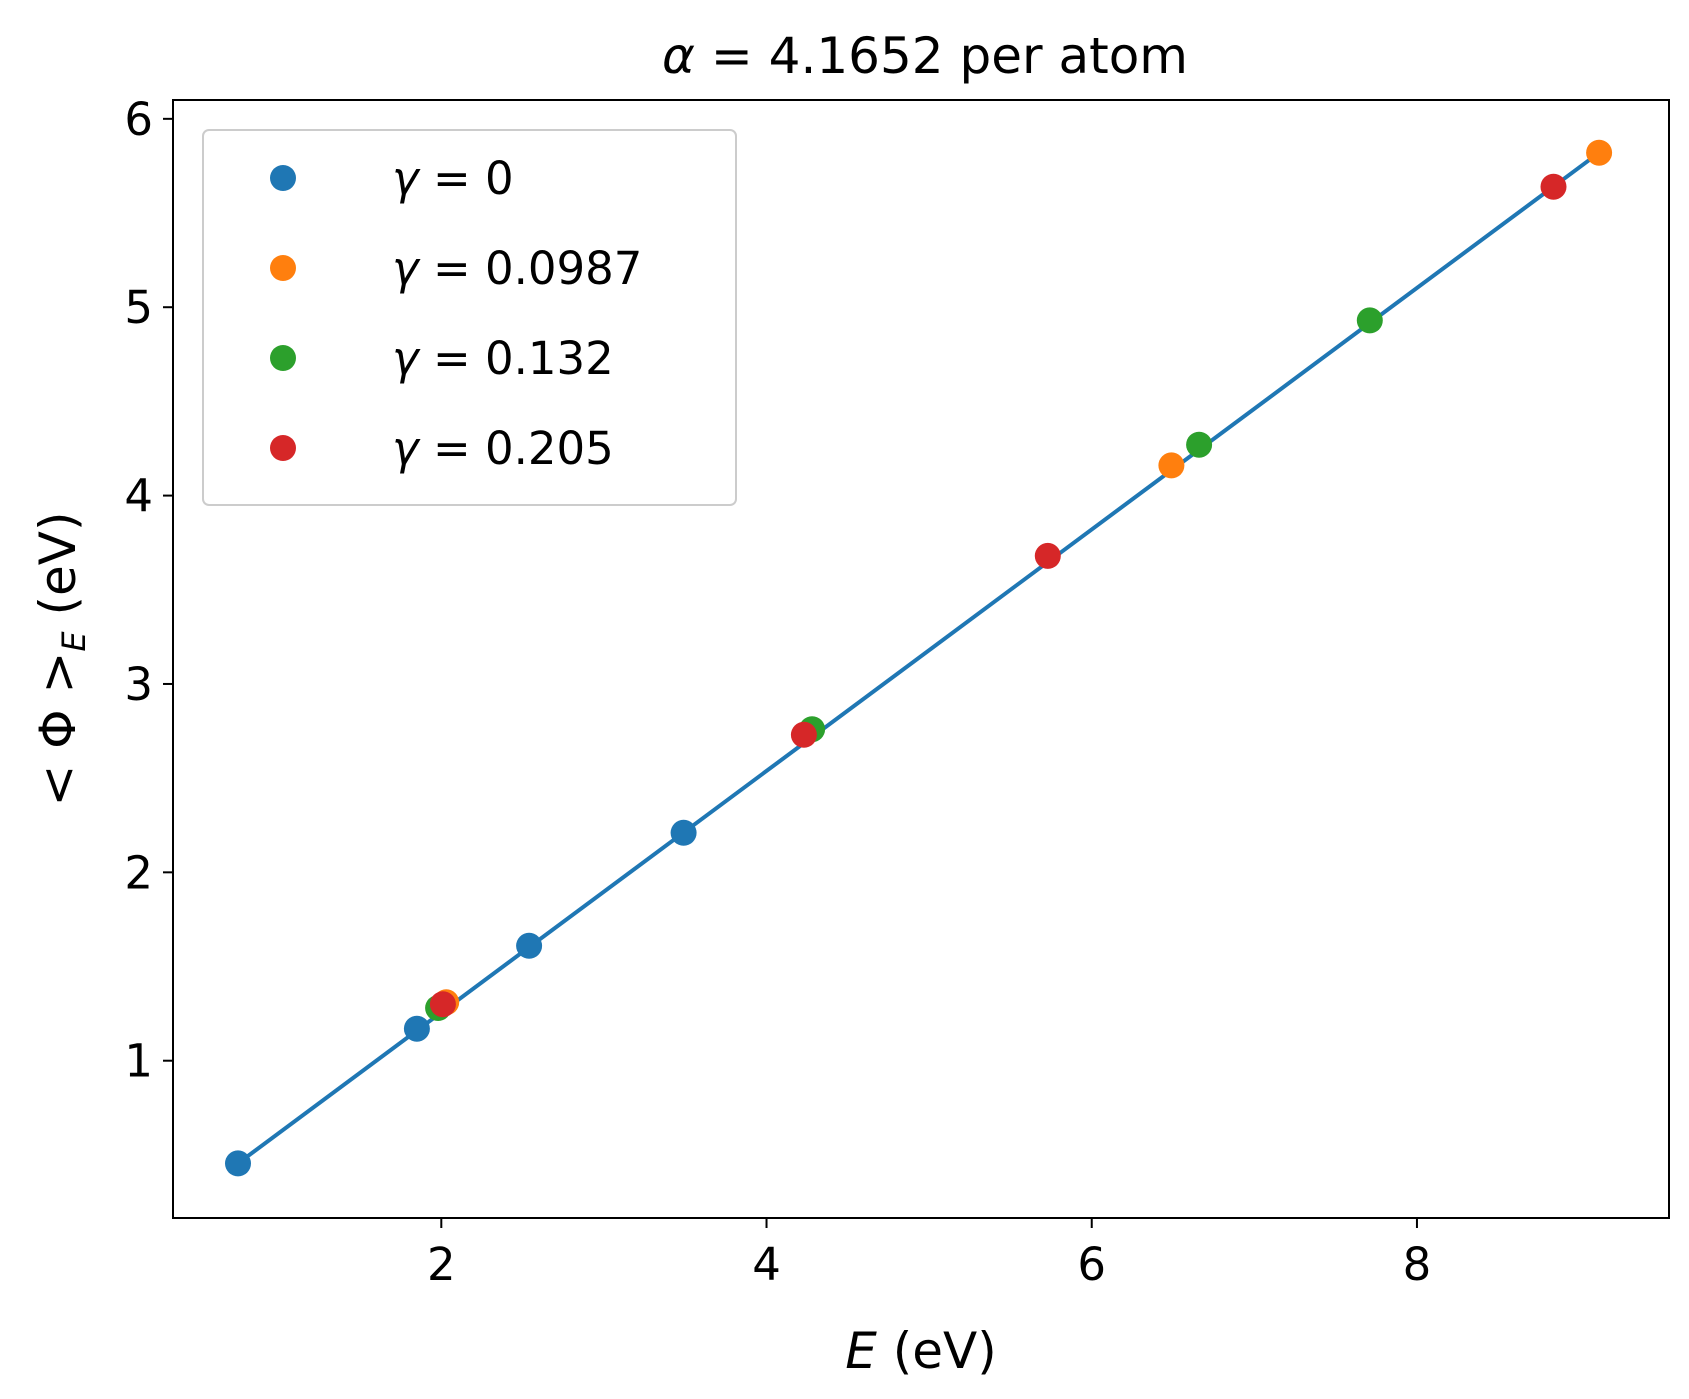 The width and height of the screenshot is (1689, 1399). I want to click on legend-box, so click(469, 317).